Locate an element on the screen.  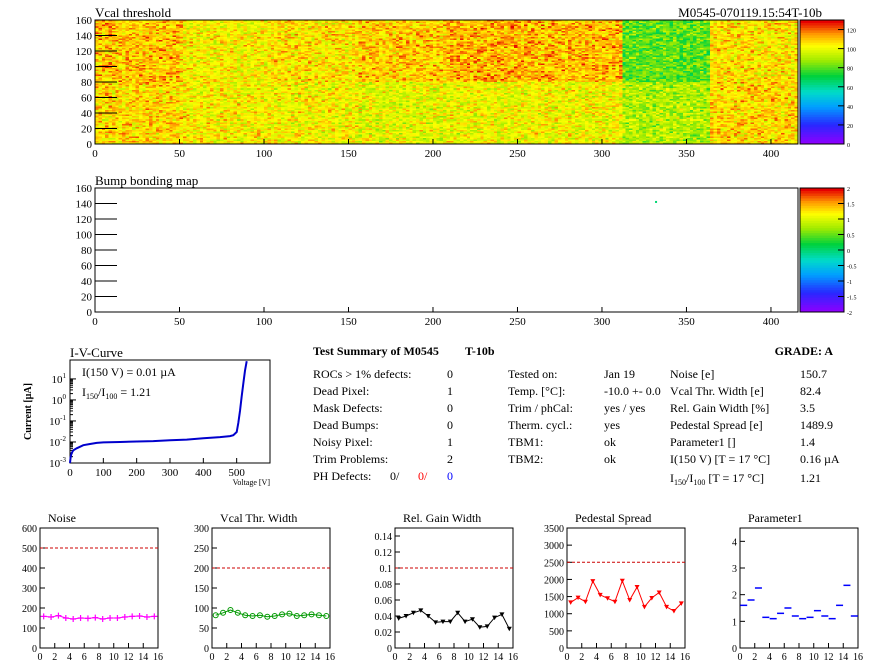
color-palette: 0 20 40 60 80 100 120 is located at coordinates (827, 84).